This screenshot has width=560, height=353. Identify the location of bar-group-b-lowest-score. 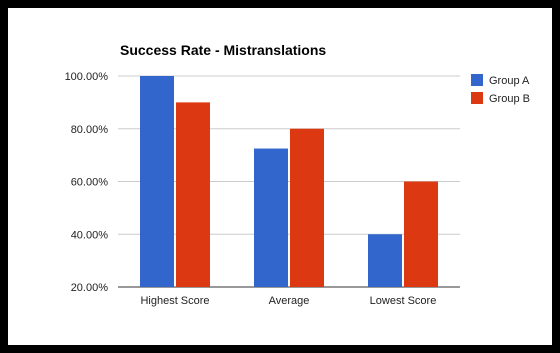
(421, 234).